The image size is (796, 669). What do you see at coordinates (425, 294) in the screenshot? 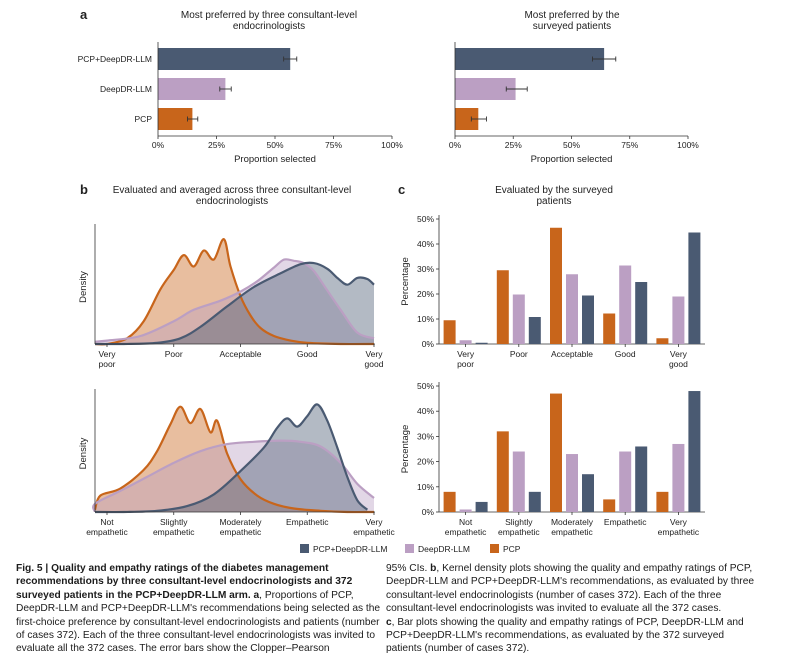
I see `c-quality-y-tick-label-2: 20%` at bounding box center [425, 294].